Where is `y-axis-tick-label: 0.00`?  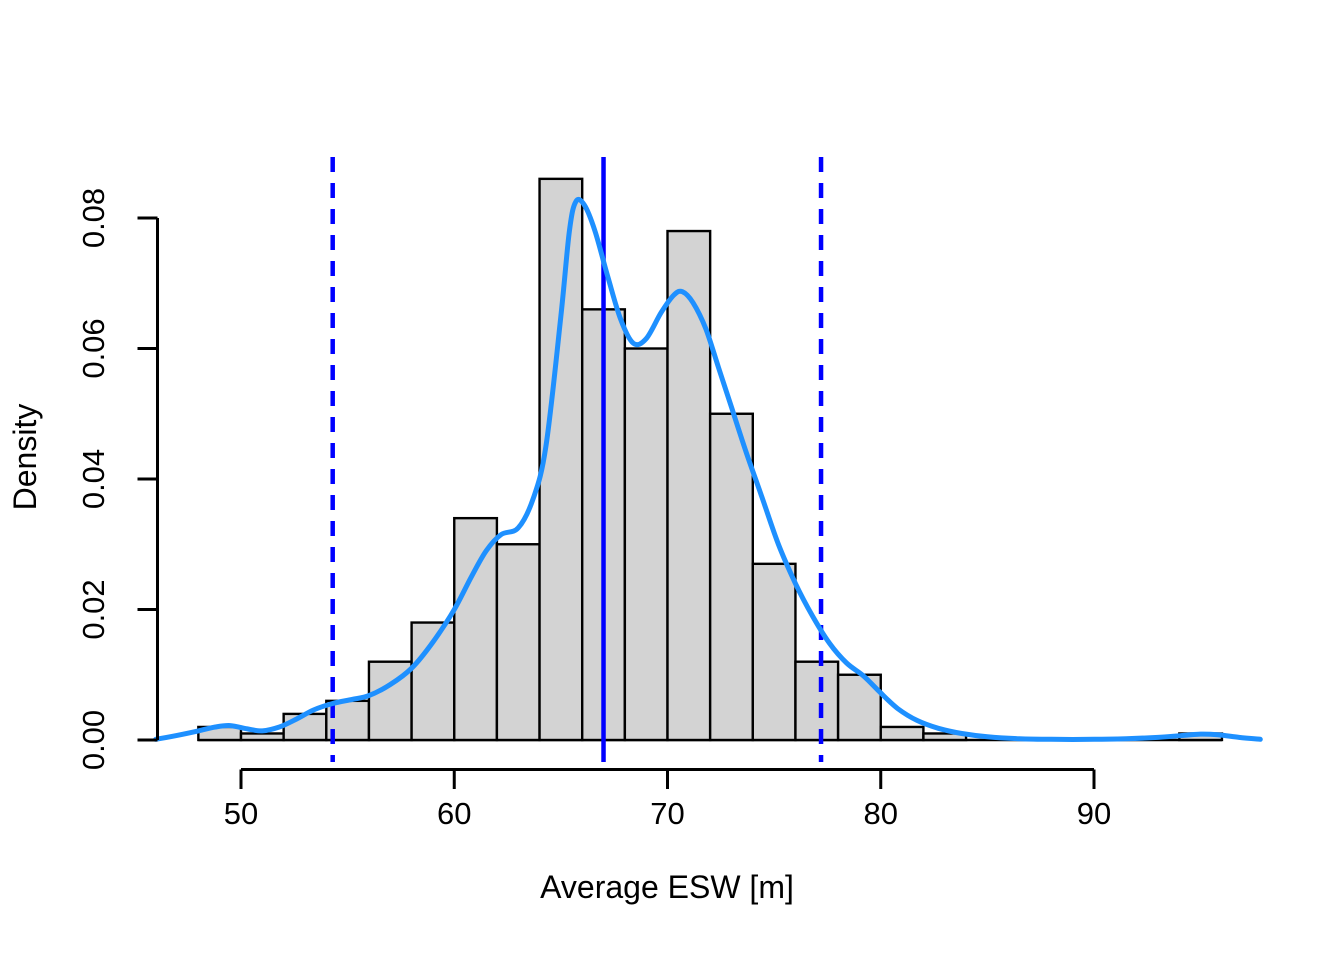
y-axis-tick-label: 0.00 is located at coordinates (93, 740).